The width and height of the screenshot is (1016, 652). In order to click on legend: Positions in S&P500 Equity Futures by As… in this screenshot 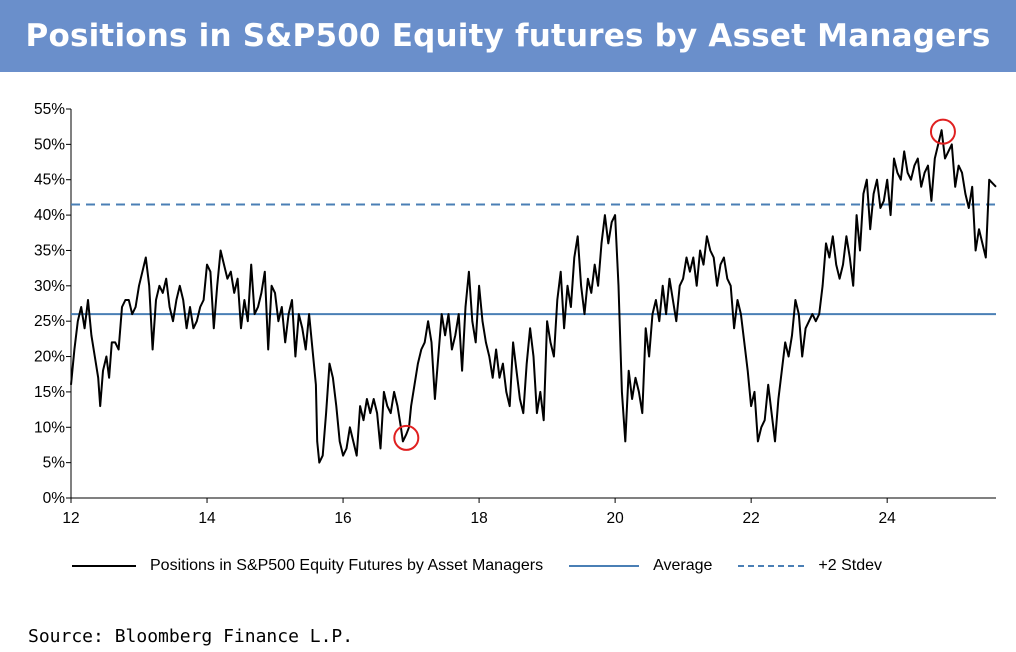, I will do `click(490, 566)`.